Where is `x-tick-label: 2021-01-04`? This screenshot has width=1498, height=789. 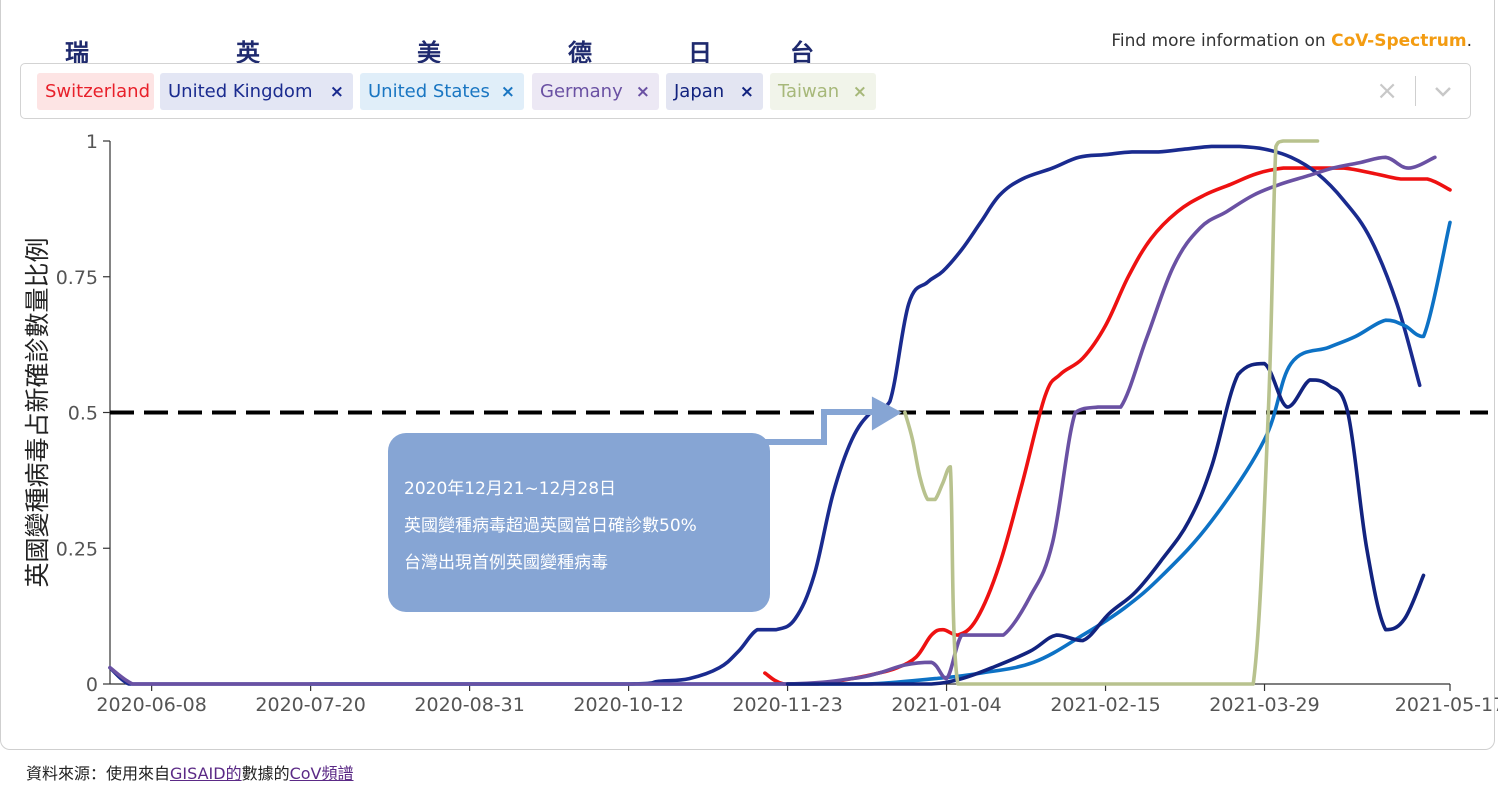 x-tick-label: 2021-01-04 is located at coordinates (946, 705).